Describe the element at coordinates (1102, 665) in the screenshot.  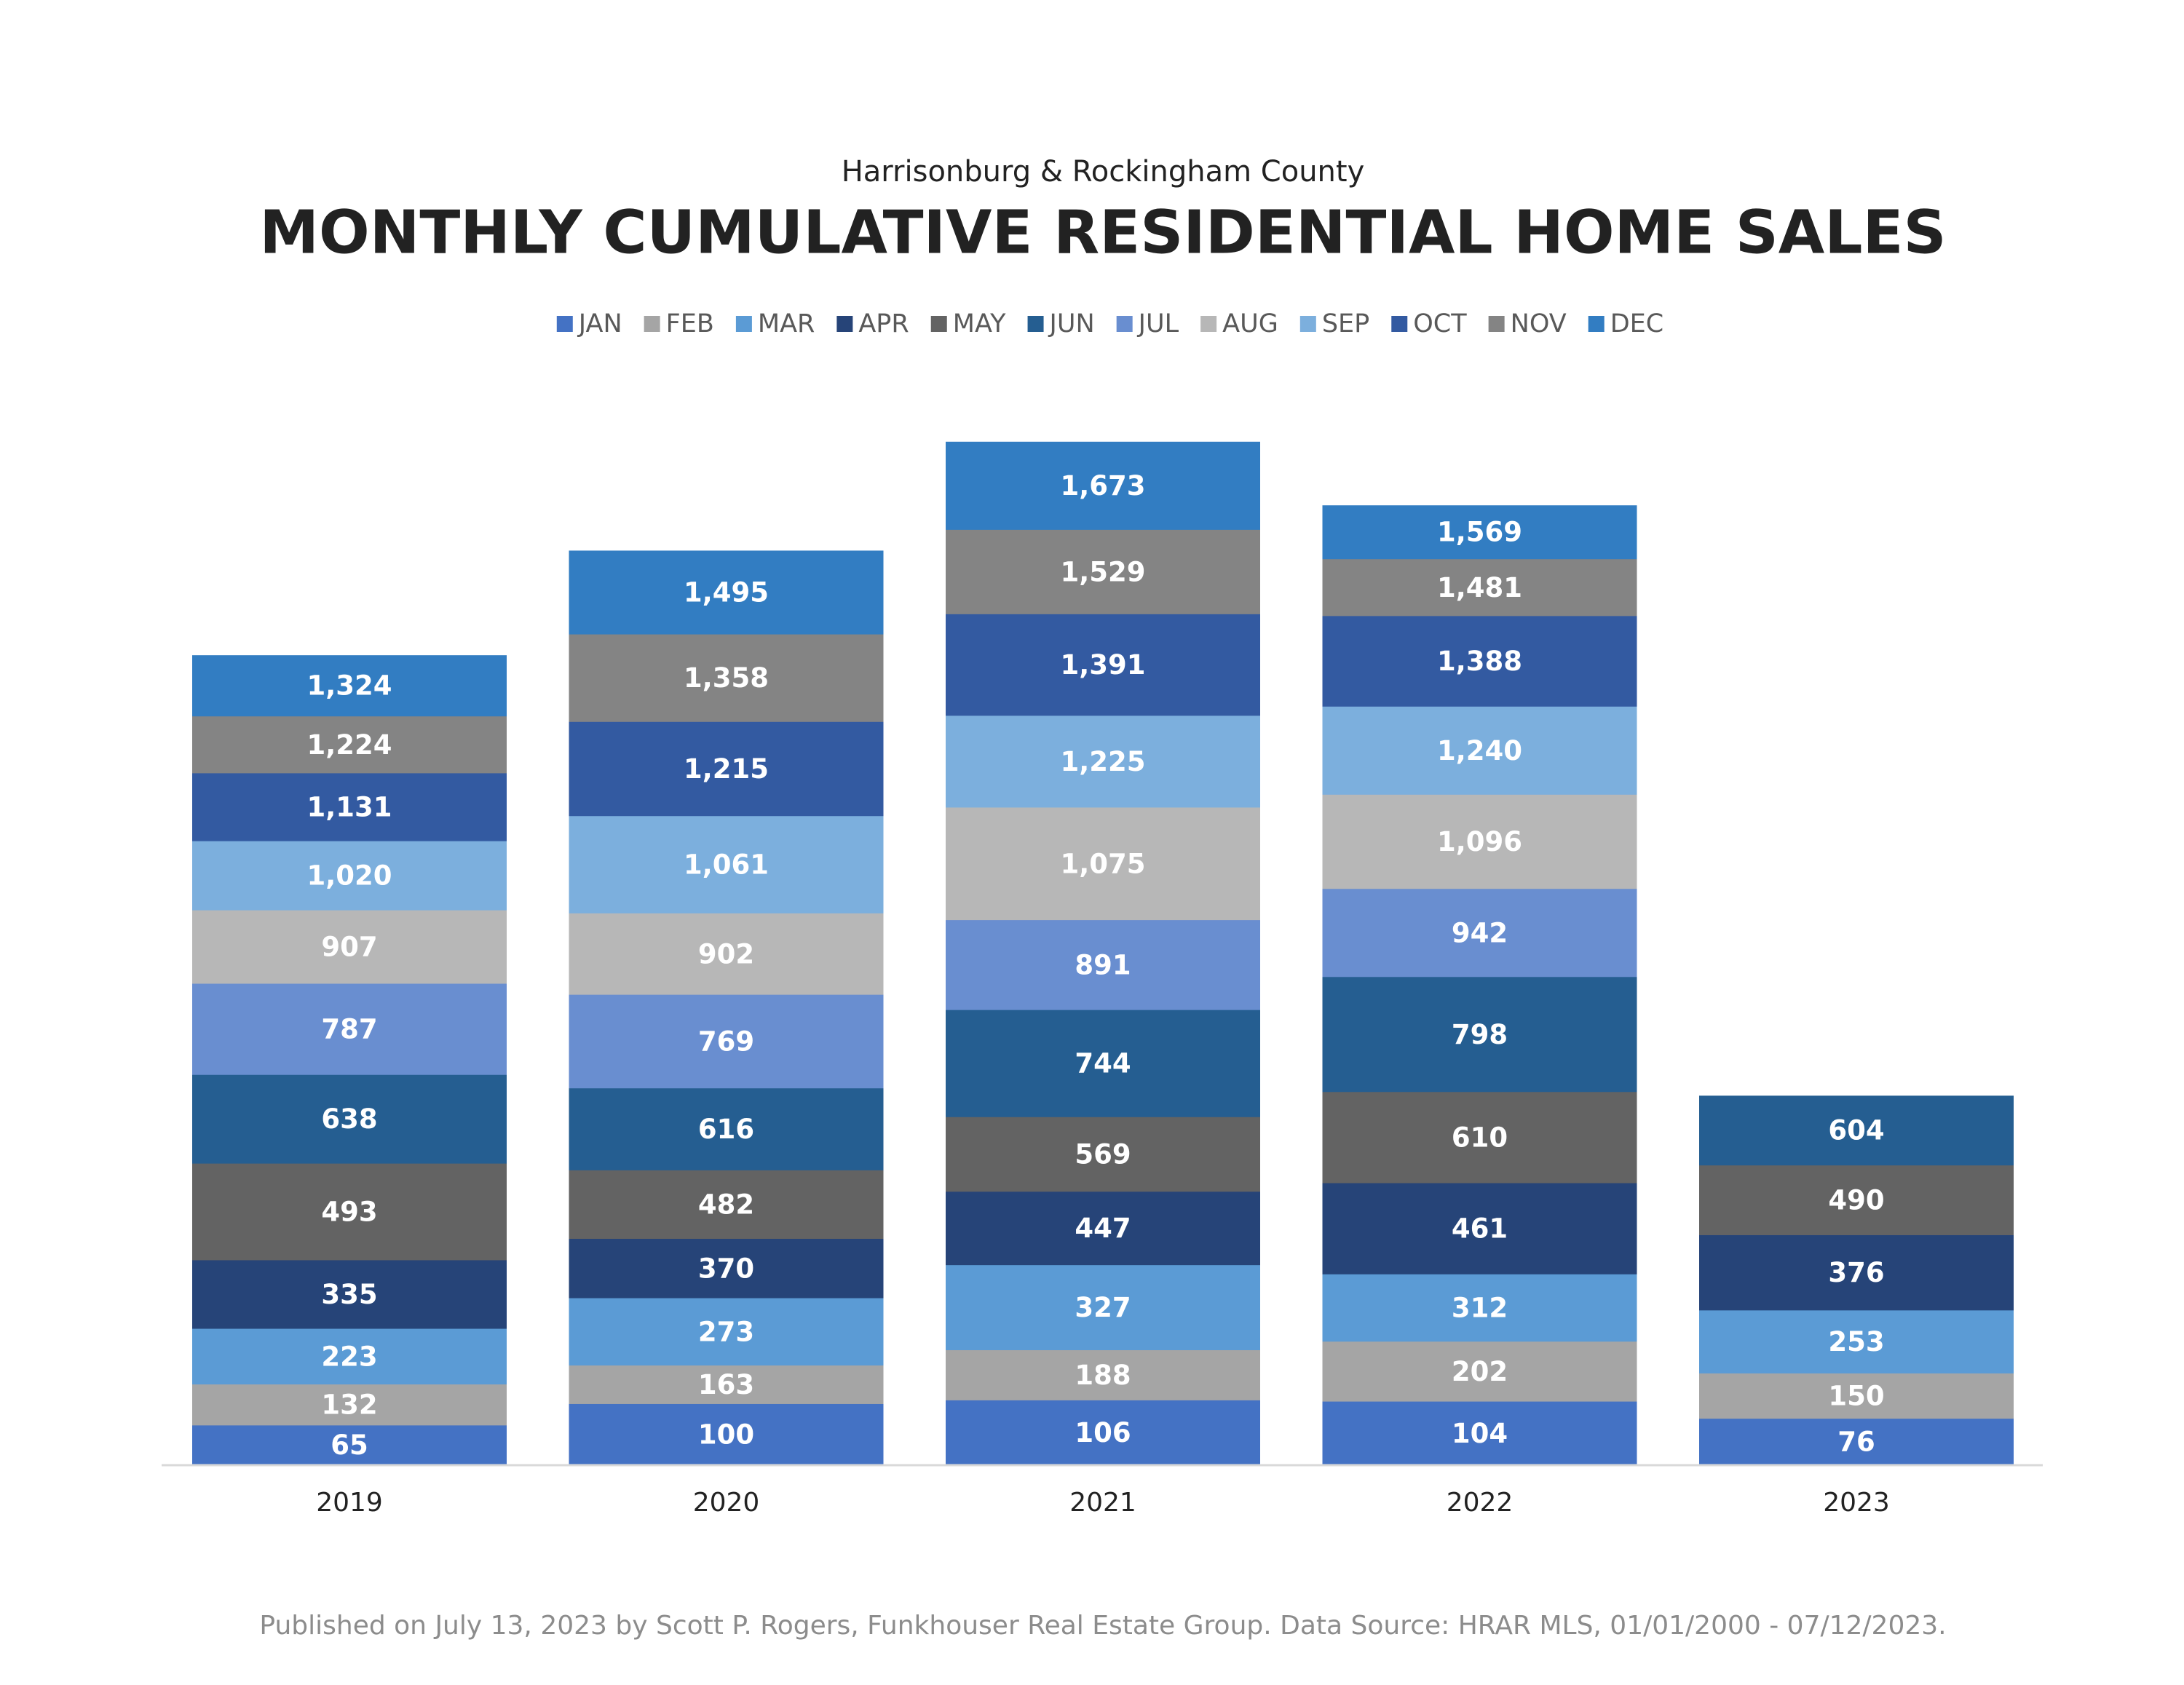
I see `value-label: 1,391` at that location.